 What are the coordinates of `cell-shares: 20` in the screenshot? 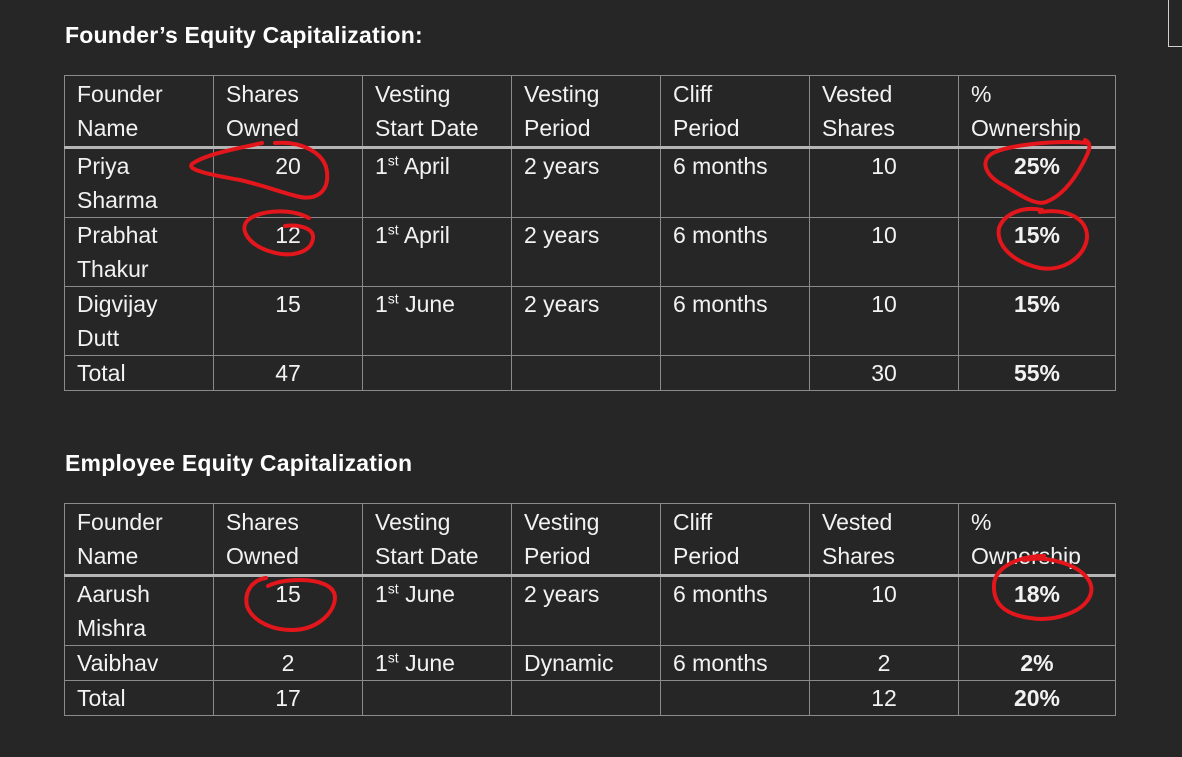 It's located at (288, 182).